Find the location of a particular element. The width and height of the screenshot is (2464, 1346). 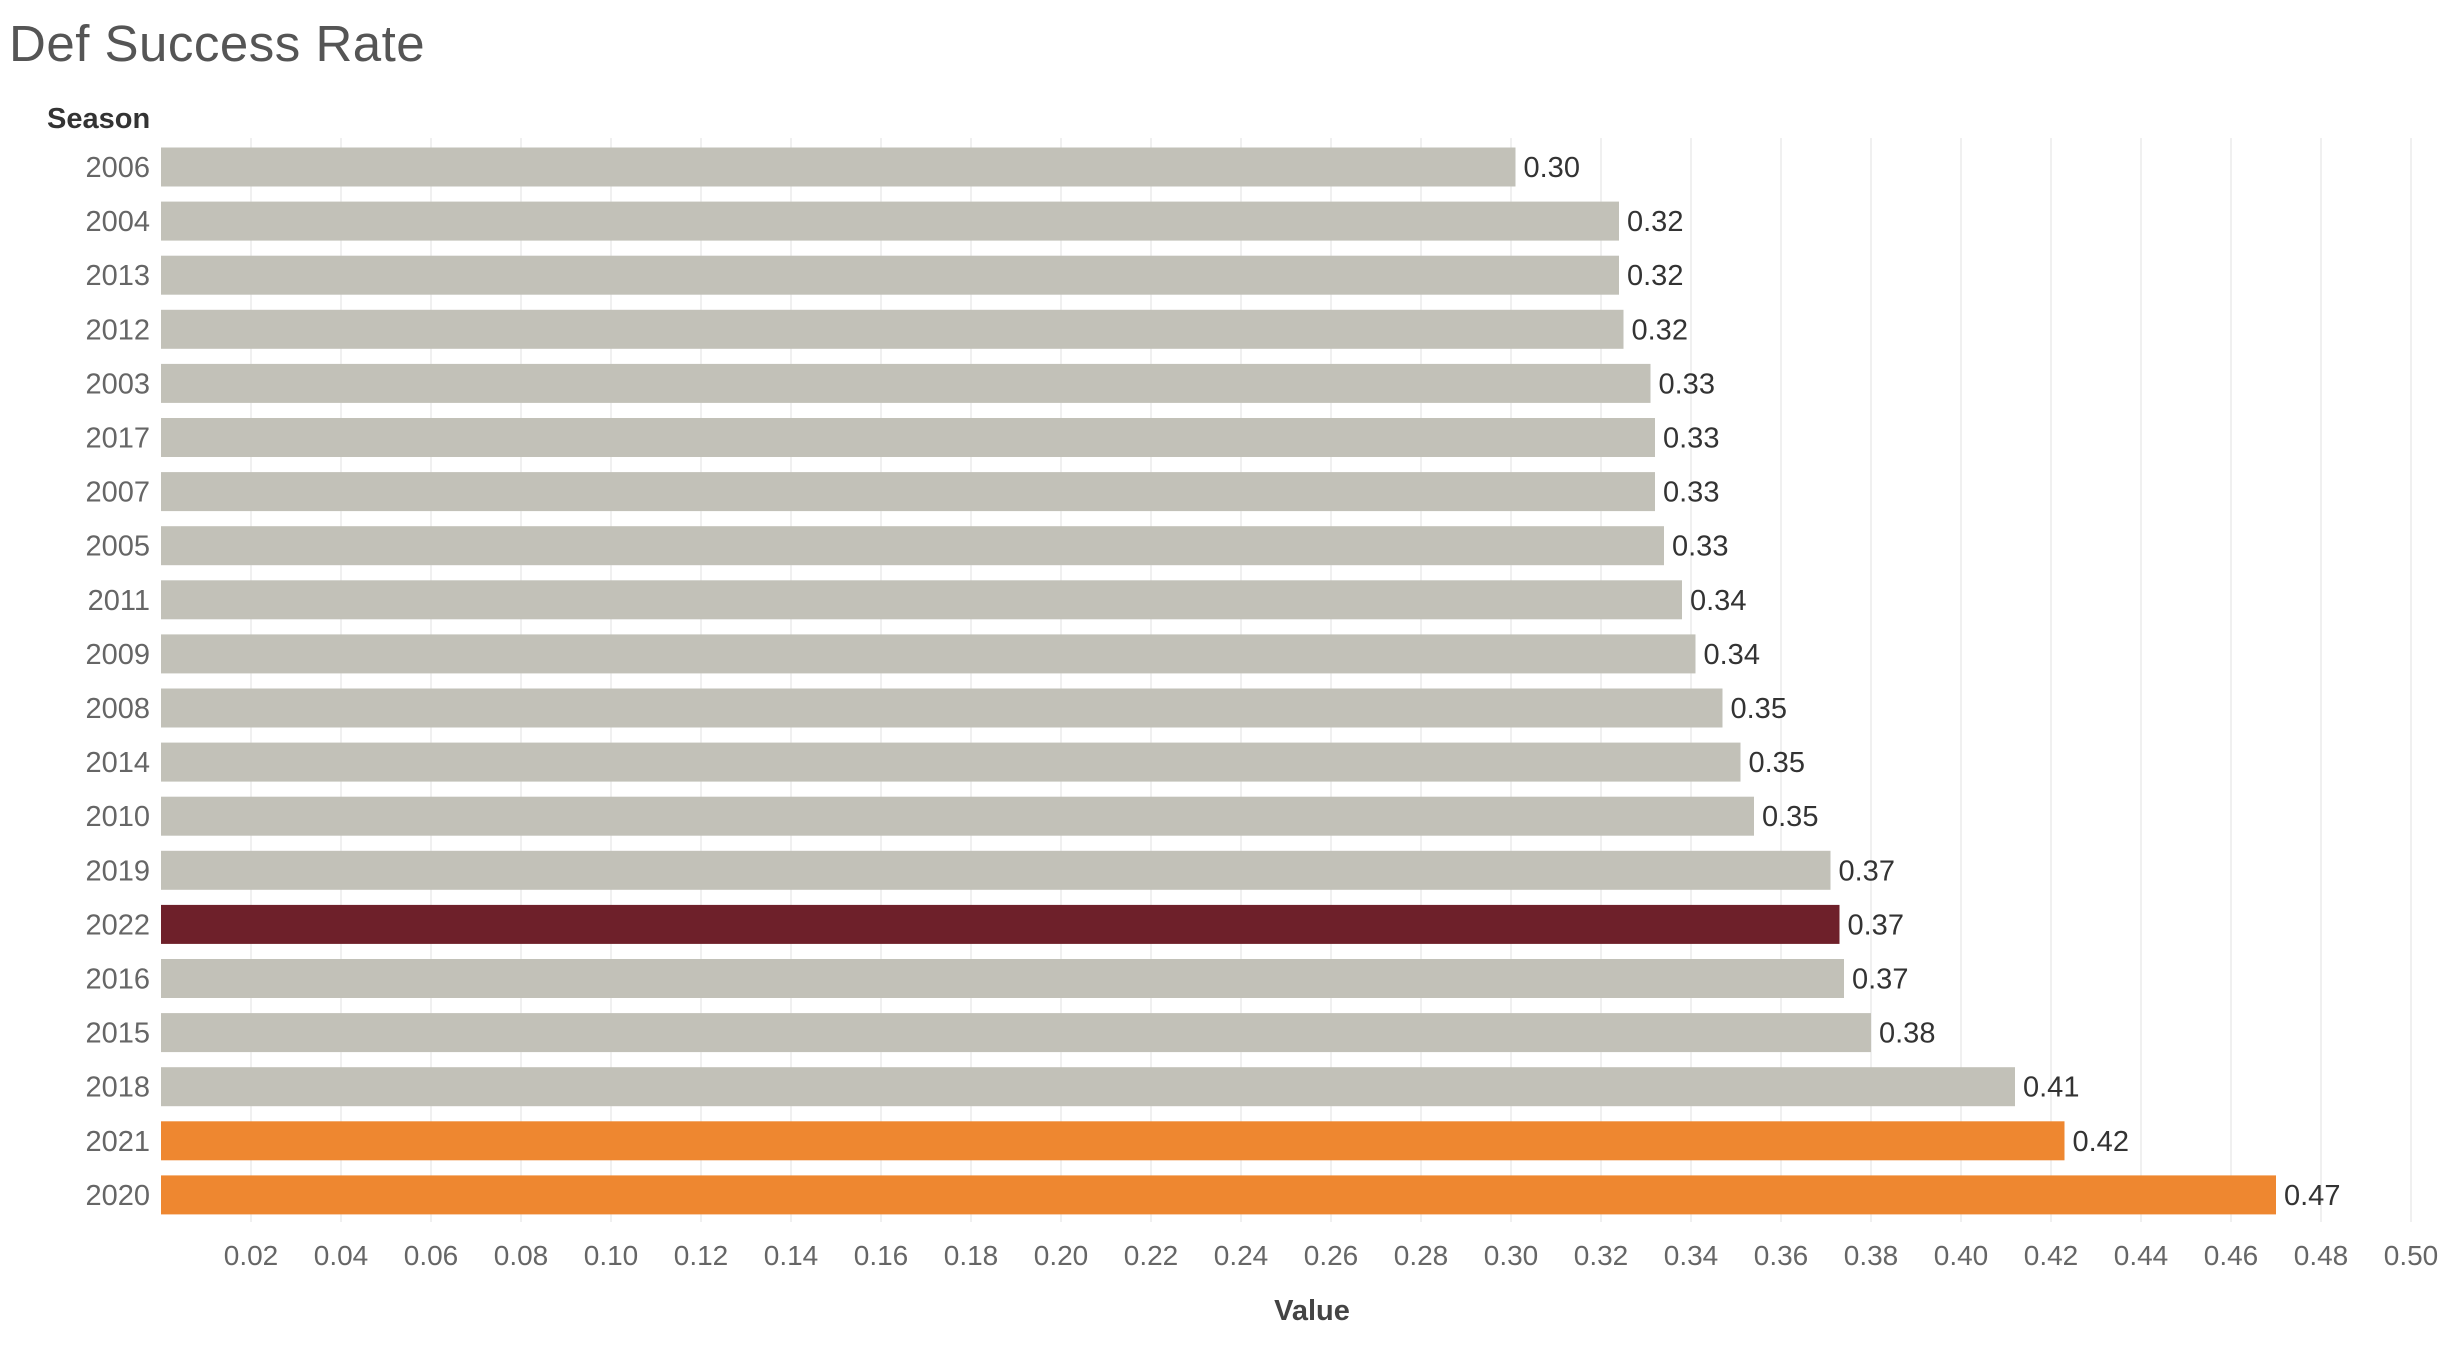

x-tick-label: 0.42 is located at coordinates (2051, 1255).